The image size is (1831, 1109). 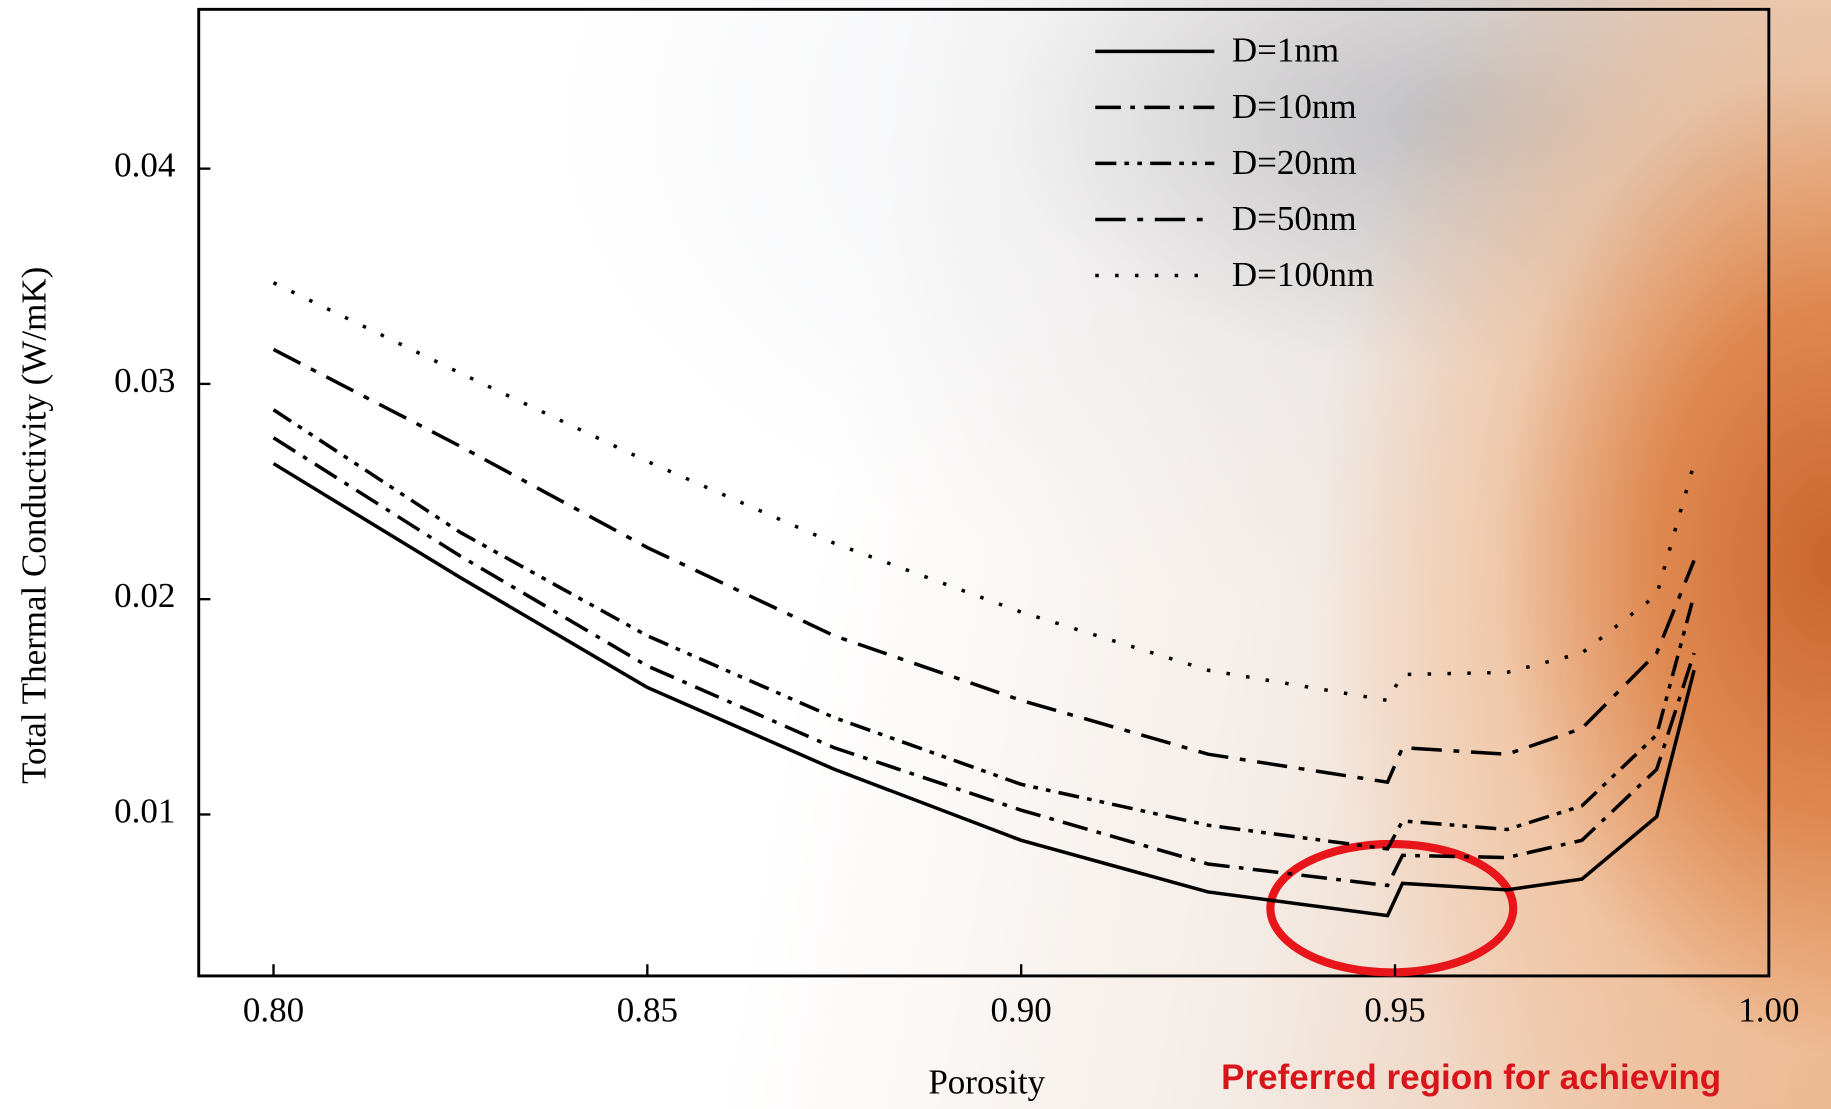 What do you see at coordinates (34, 525) in the screenshot?
I see `y-axis-label: Total Thermal Conductivity (W/mK)` at bounding box center [34, 525].